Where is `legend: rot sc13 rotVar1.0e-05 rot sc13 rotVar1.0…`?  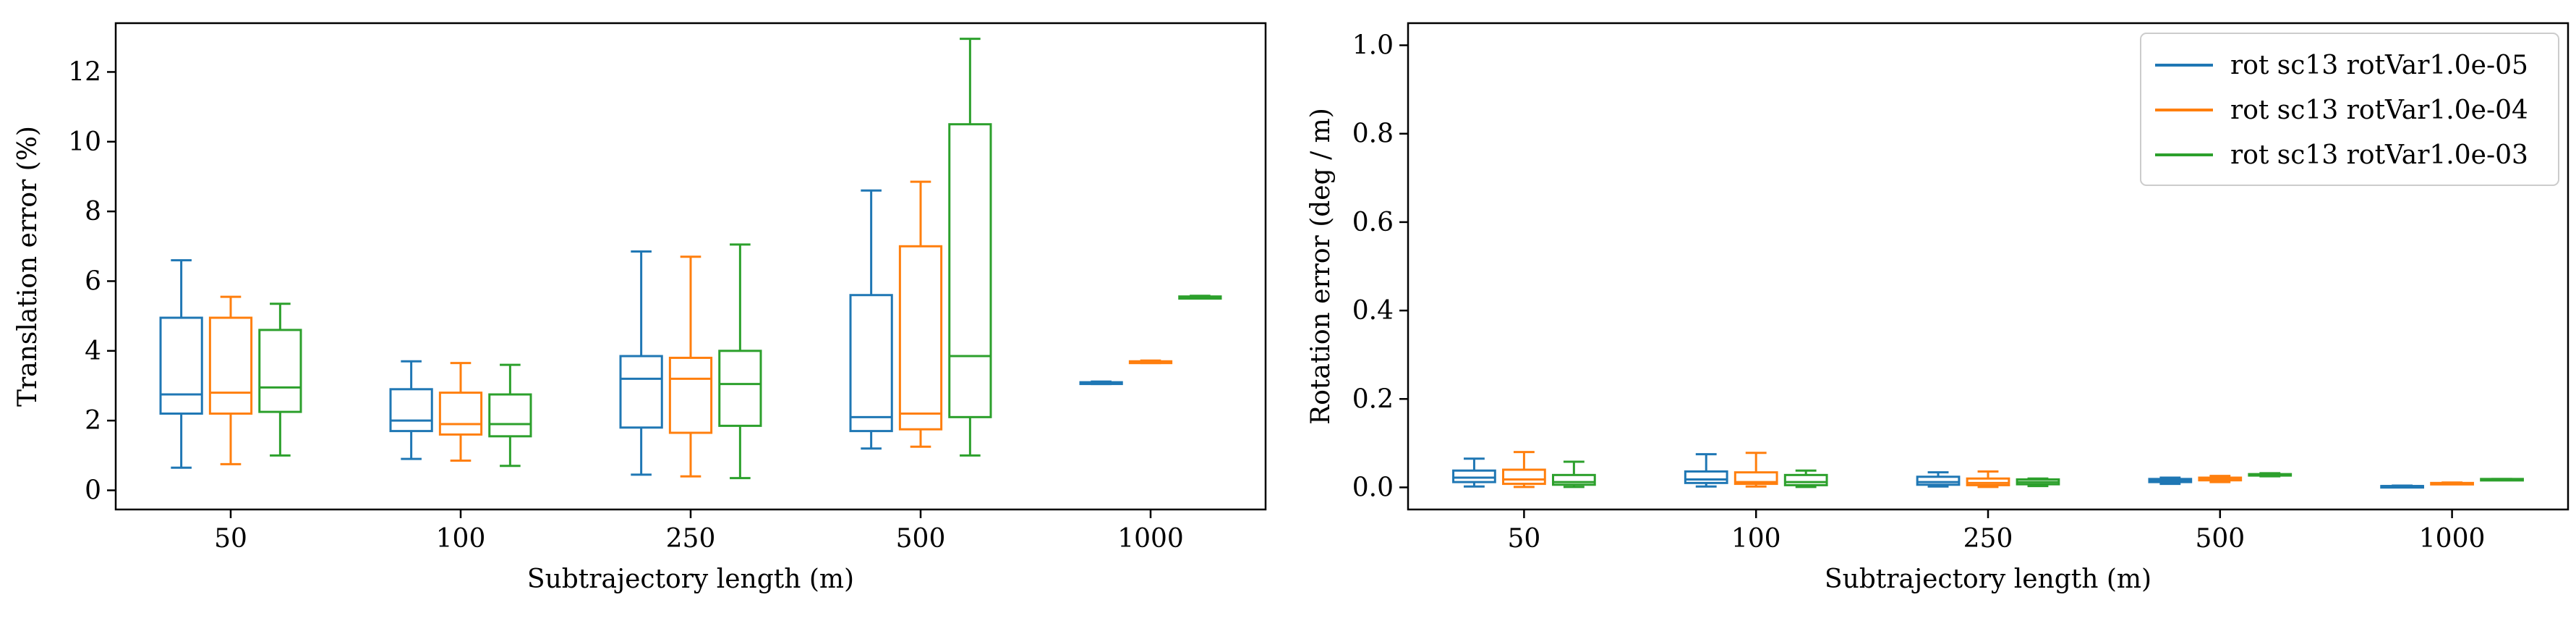
legend: rot sc13 rotVar1.0e-05 rot sc13 rotVar1.0… is located at coordinates (2349, 109).